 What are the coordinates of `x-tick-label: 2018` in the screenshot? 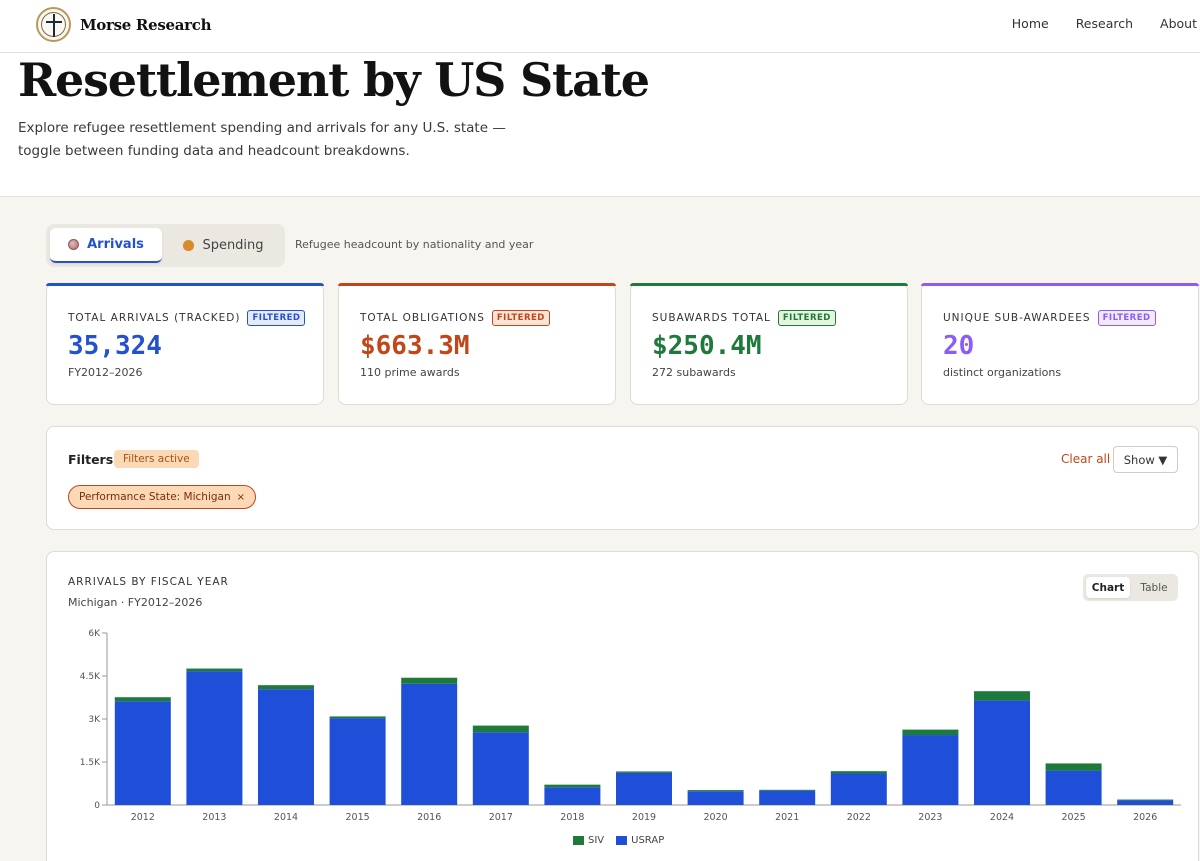 It's located at (572, 817).